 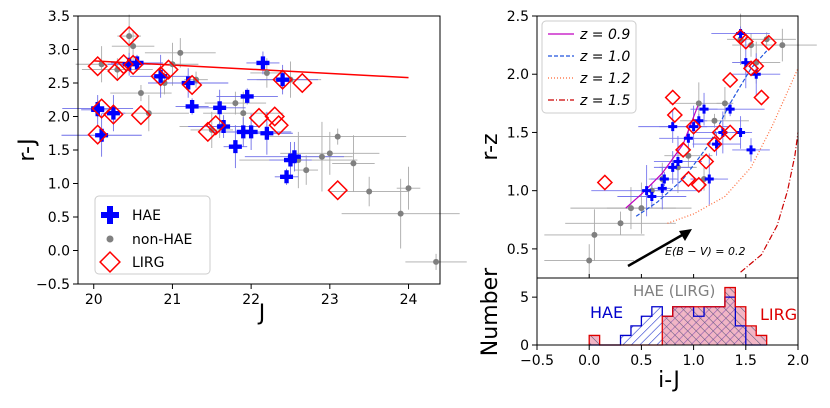 What do you see at coordinates (59, 84) in the screenshot?
I see `left-y-tick-label: 2.5` at bounding box center [59, 84].